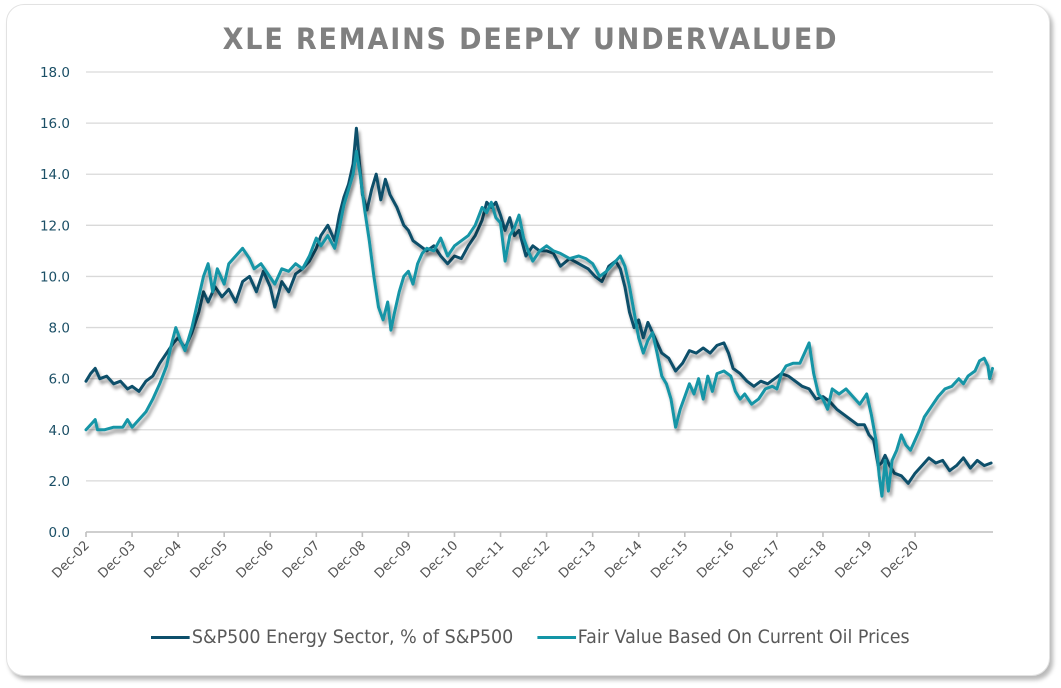  Describe the element at coordinates (761, 559) in the screenshot. I see `x-tick-label: Dec-17` at that location.